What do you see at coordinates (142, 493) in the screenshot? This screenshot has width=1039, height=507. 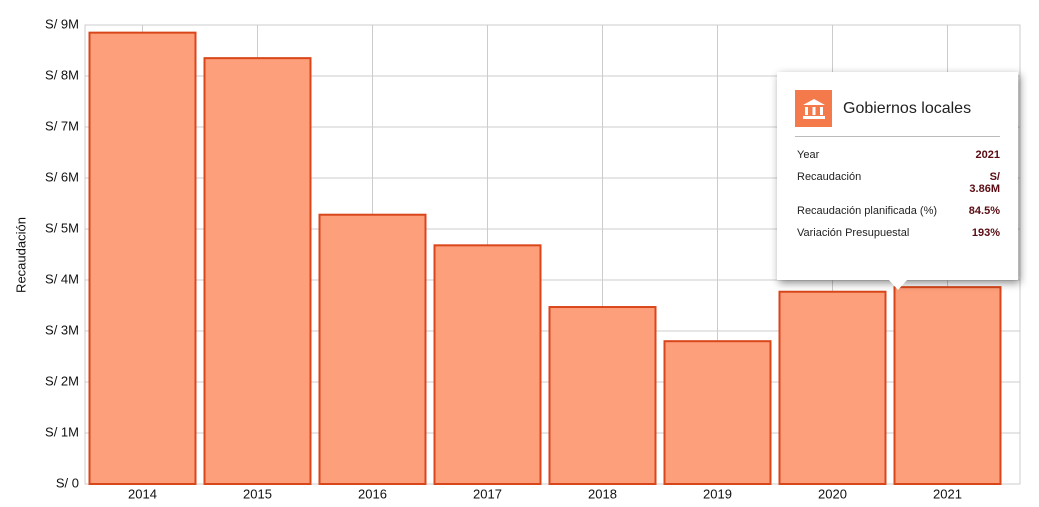 I see `x-tick-label: 2014` at bounding box center [142, 493].